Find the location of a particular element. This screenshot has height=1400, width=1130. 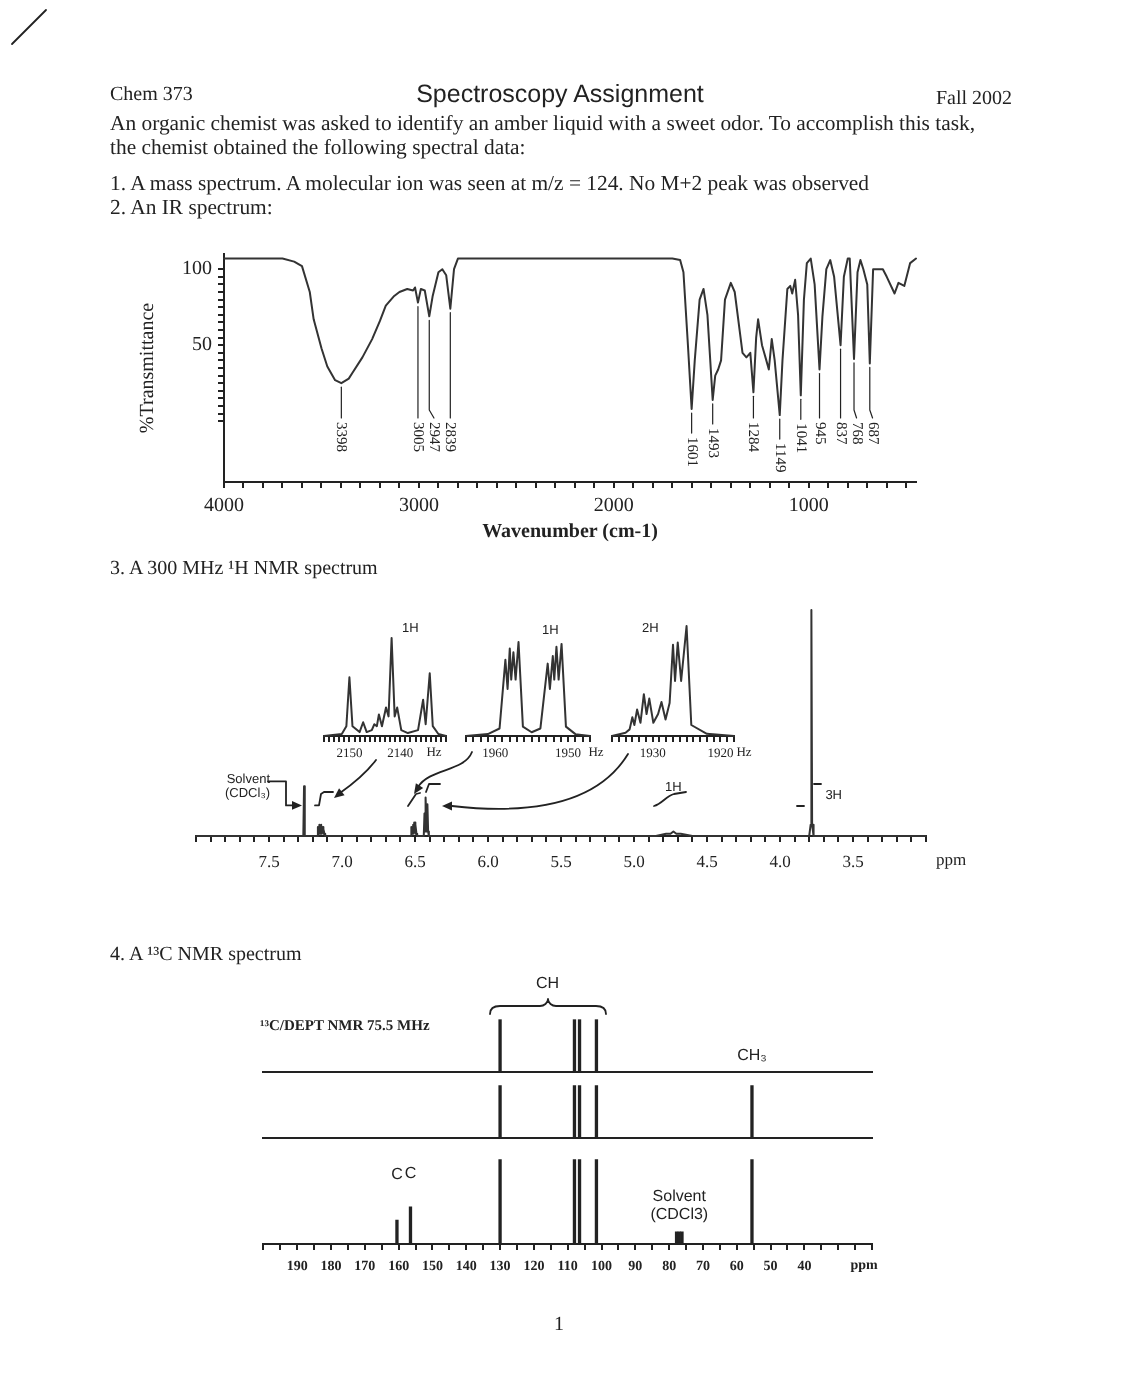

text: 2. An IR spectrum: is located at coordinates (191, 208).